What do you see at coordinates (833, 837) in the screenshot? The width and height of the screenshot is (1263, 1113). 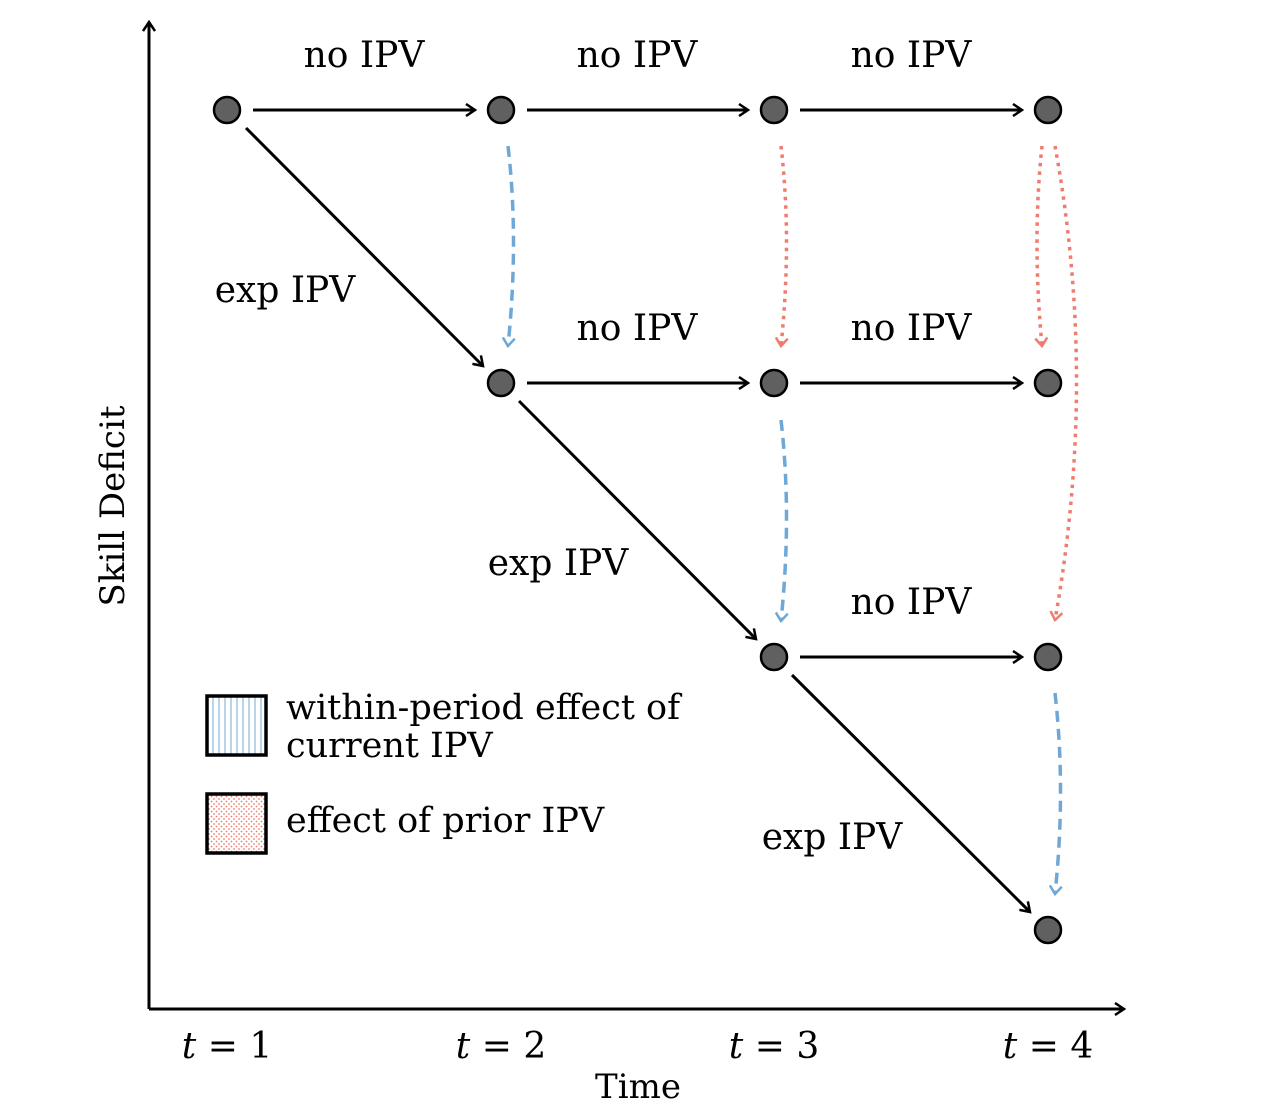 I see `label-exp-ipv-3: exp IPV` at bounding box center [833, 837].